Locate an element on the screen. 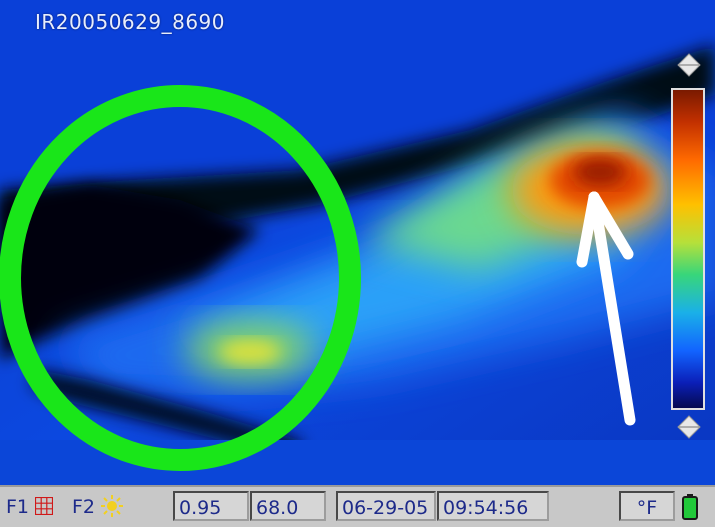 The image size is (715, 527). f1-button: F1 is located at coordinates (30, 507).